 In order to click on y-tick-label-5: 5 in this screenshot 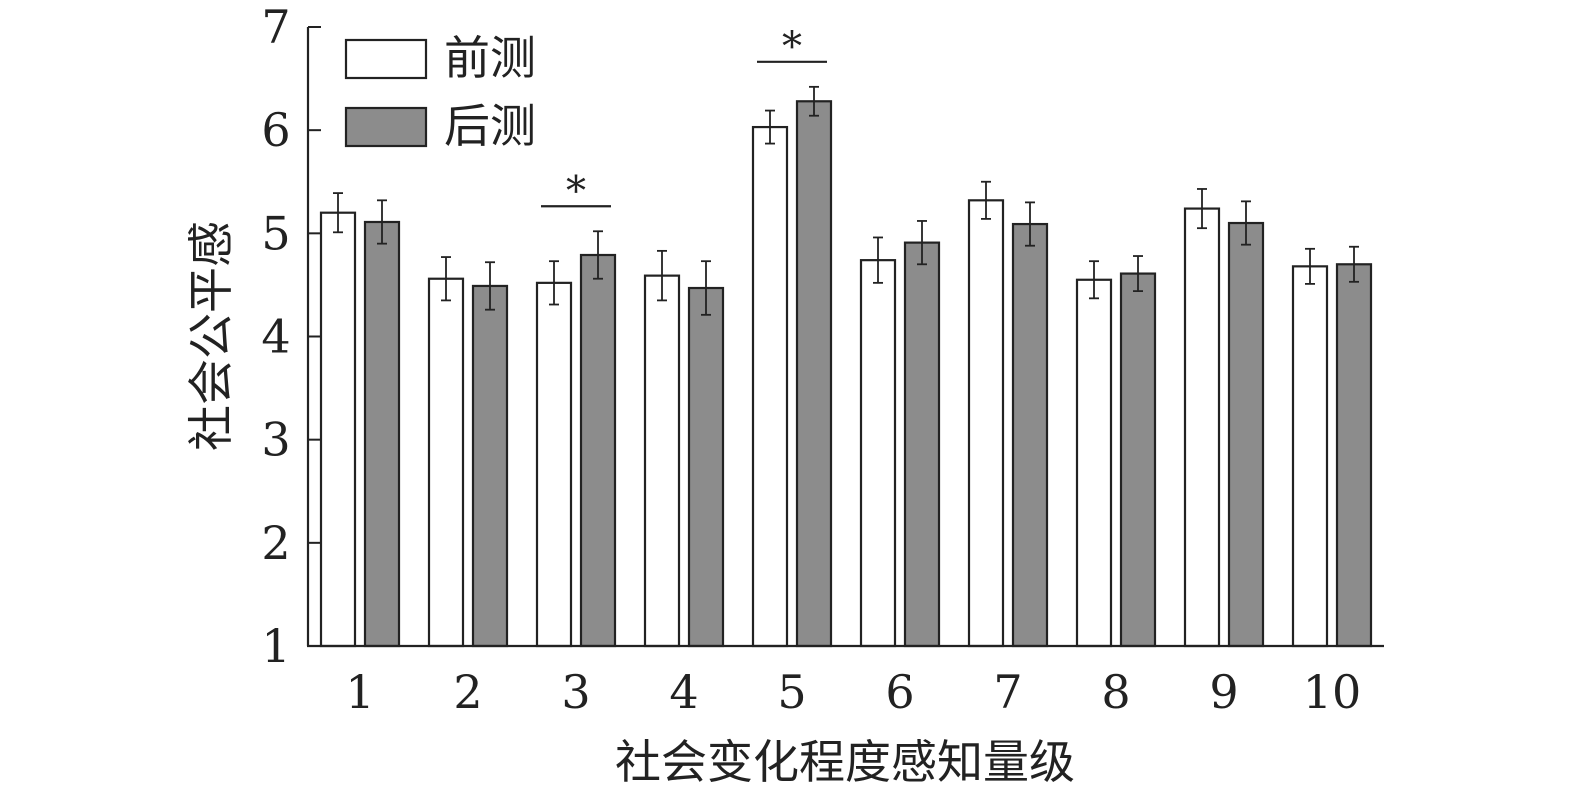, I will do `click(275, 233)`.